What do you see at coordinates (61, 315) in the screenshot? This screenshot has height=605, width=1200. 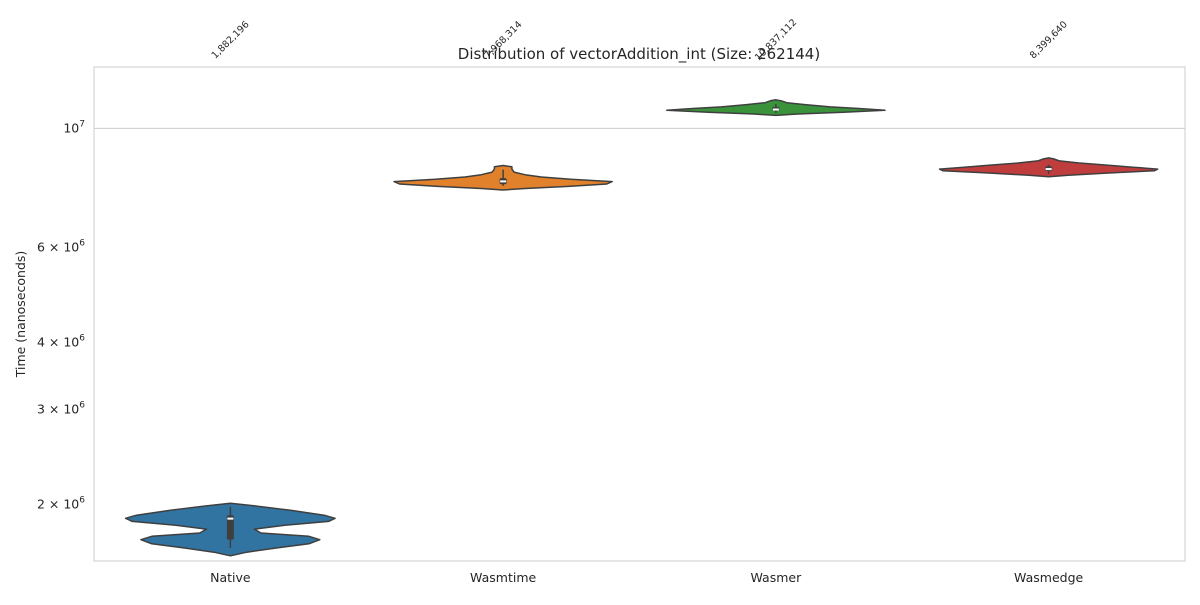 I see `y-tick-labels: 2 × 106 3 × 106 4 × 106 6 × 106 107` at bounding box center [61, 315].